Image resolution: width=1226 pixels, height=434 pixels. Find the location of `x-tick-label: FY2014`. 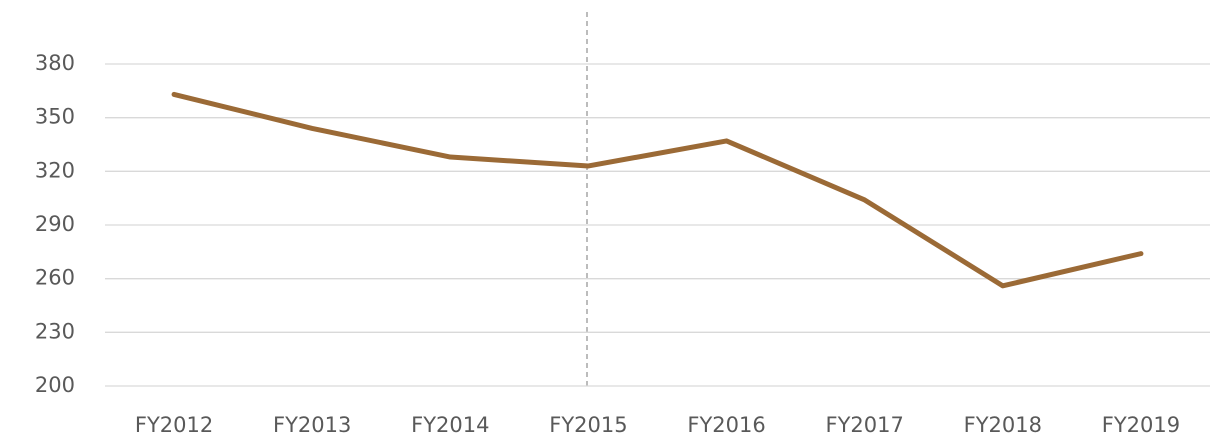

x-tick-label: FY2014 is located at coordinates (450, 423).